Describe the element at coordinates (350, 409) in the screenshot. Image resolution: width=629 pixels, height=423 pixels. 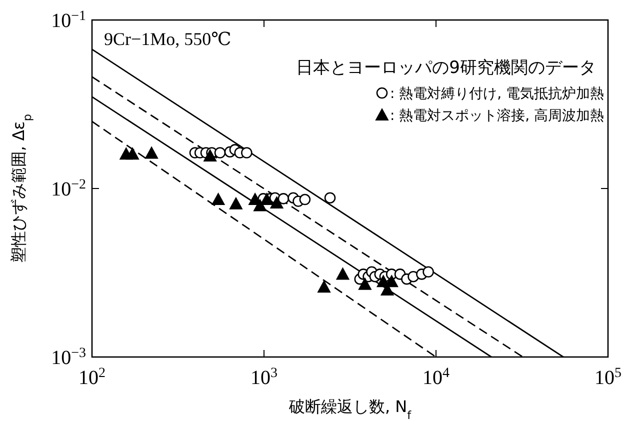
I see `x-axis-title: 破断繰返し数, N$_{f}$` at that location.